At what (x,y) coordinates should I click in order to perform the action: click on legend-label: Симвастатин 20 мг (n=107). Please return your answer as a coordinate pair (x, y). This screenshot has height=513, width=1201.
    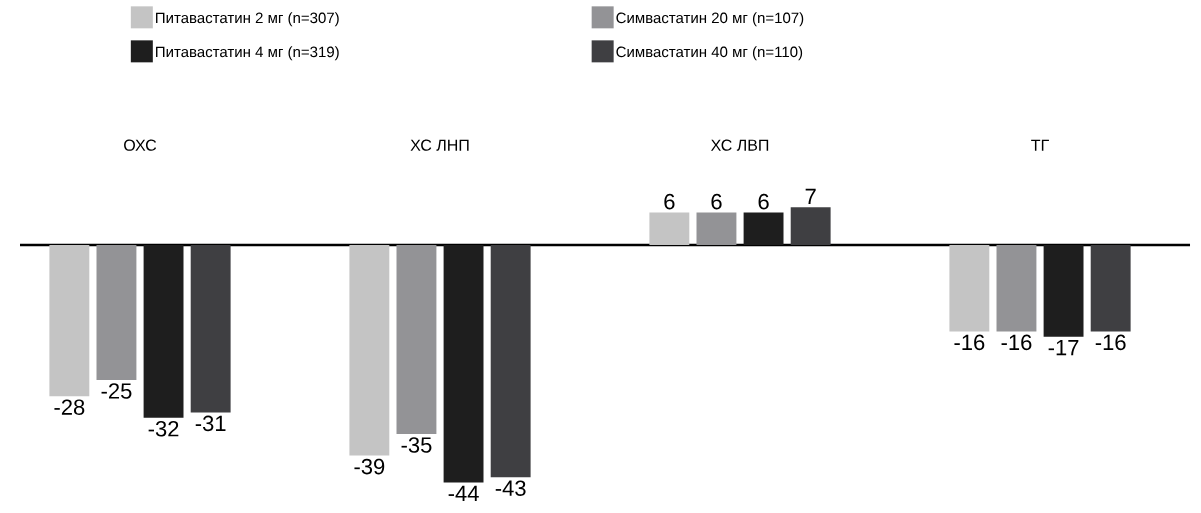
    Looking at the image, I should click on (710, 19).